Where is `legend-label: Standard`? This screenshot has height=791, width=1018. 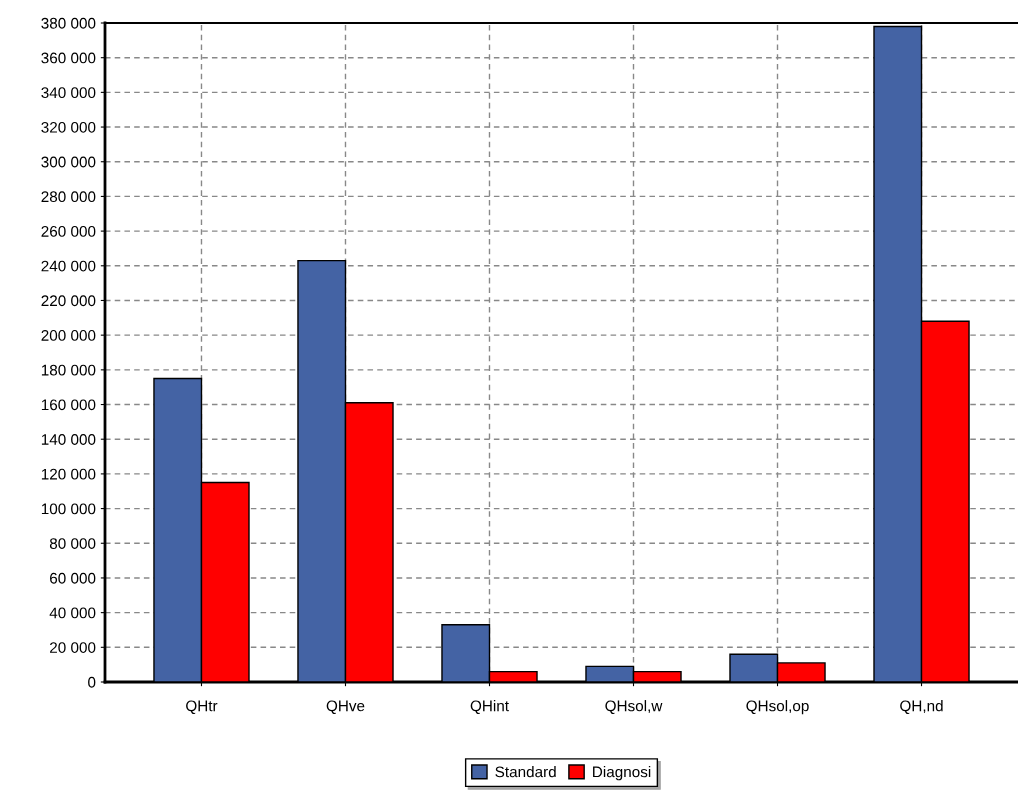
legend-label: Standard is located at coordinates (525, 772).